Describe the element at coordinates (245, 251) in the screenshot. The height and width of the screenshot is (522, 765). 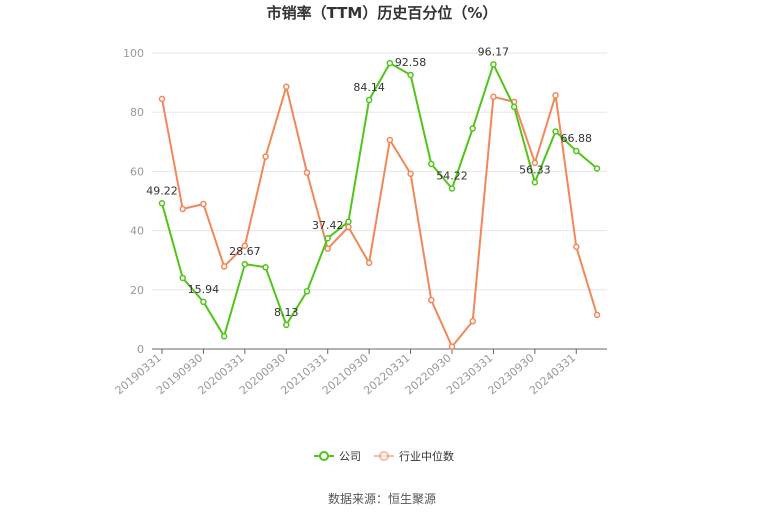
I see `data-label: 28.67` at that location.